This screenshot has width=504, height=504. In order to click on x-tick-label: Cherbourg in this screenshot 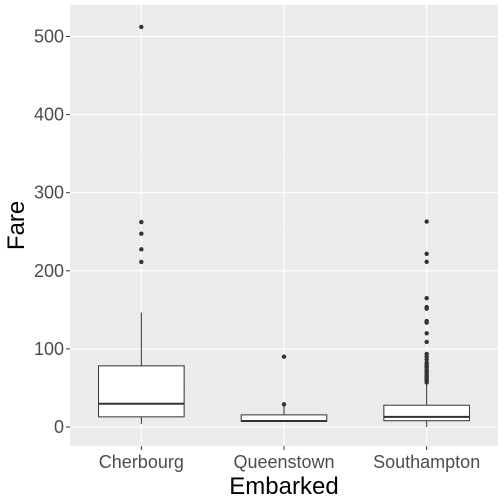, I will do `click(141, 462)`.